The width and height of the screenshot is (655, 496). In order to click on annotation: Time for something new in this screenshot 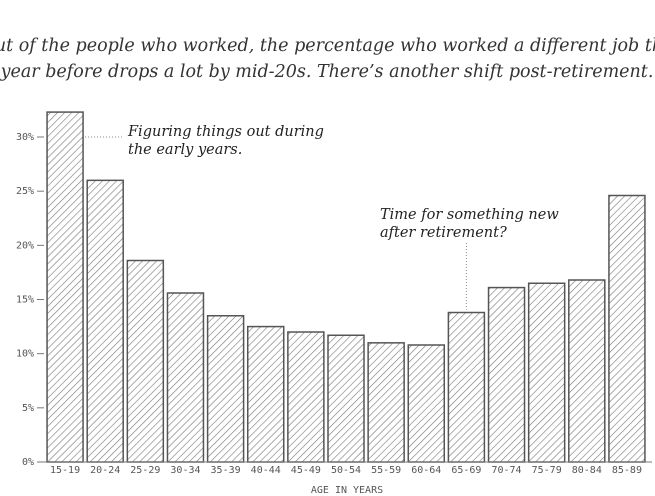, I will do `click(469, 215)`.